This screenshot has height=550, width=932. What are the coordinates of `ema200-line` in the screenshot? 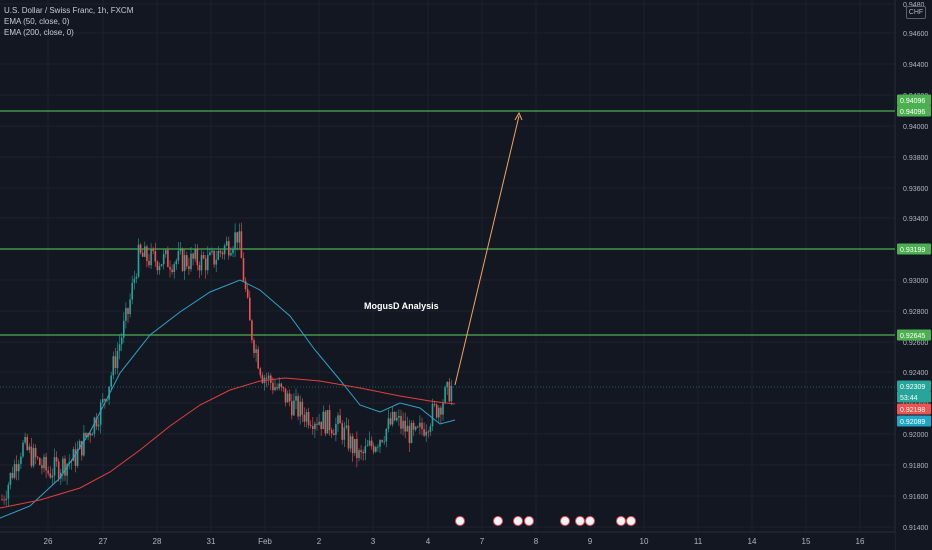 It's located at (228, 443).